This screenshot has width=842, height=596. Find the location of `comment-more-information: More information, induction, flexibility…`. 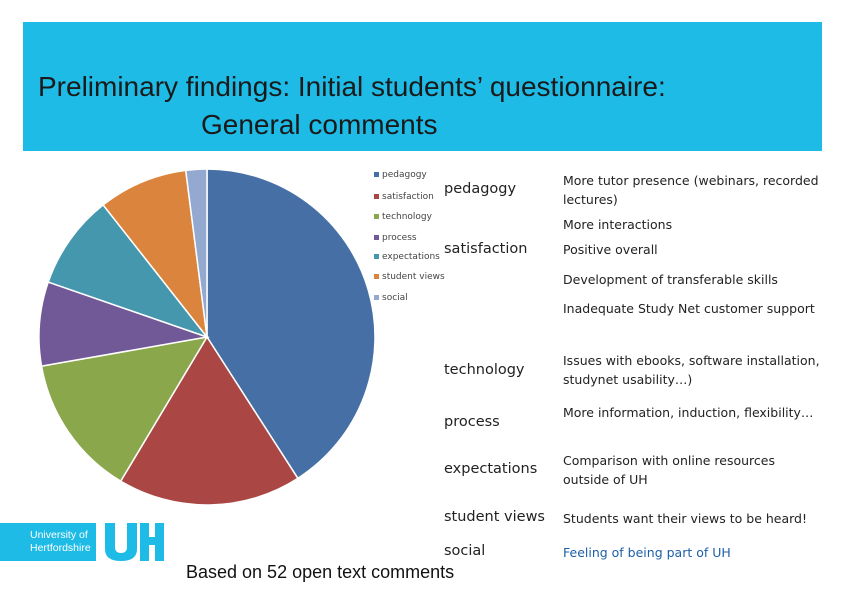

comment-more-information: More information, induction, flexibility… is located at coordinates (688, 412).